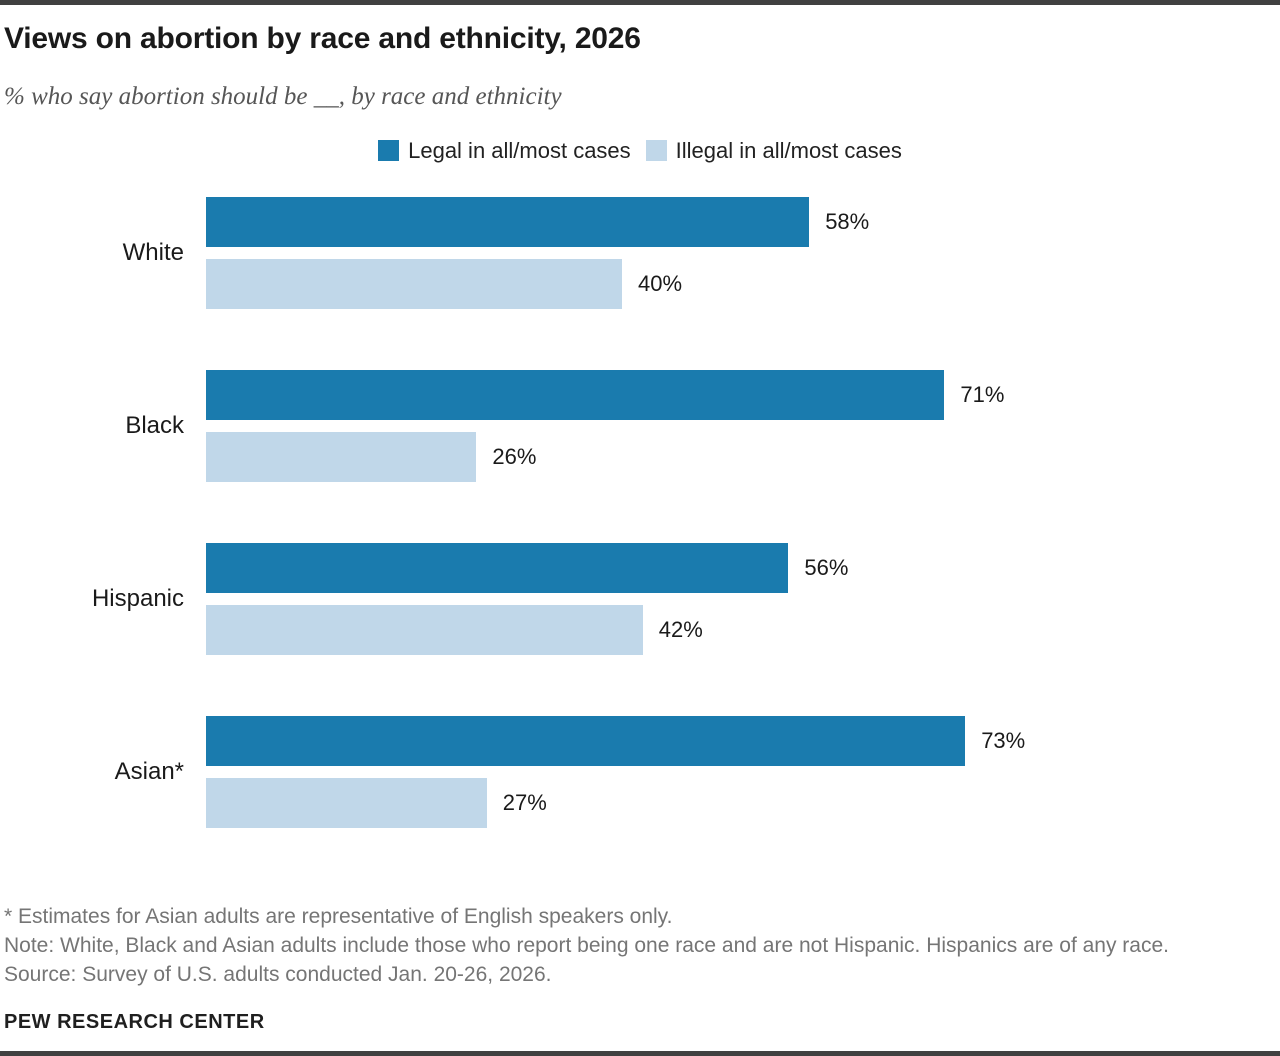  What do you see at coordinates (741, 283) in the screenshot?
I see `bar-row: 40%` at bounding box center [741, 283].